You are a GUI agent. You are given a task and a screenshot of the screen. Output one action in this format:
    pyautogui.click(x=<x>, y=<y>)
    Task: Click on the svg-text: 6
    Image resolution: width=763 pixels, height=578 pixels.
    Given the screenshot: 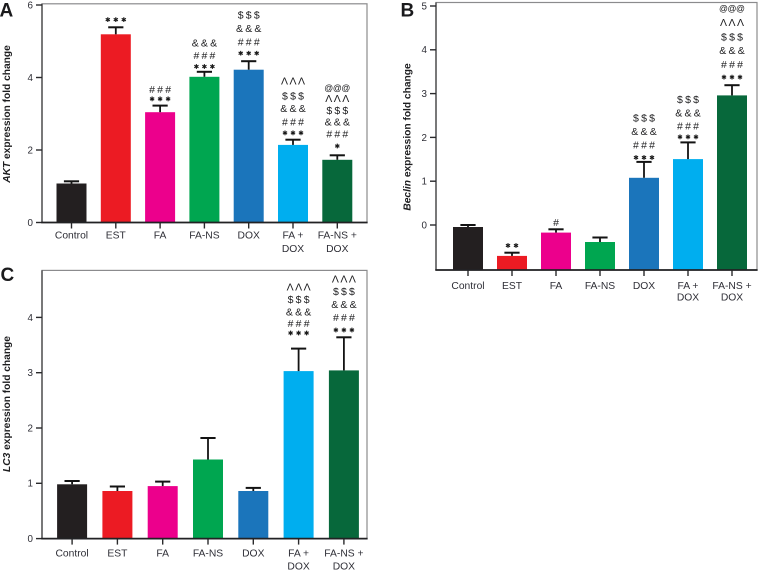 What is the action you would take?
    pyautogui.click(x=31, y=5)
    